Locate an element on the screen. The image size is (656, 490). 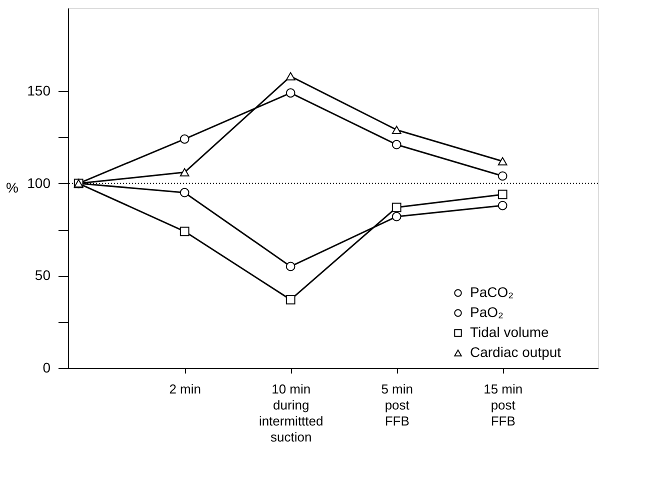
y-tick-label: 100 is located at coordinates (39, 182).